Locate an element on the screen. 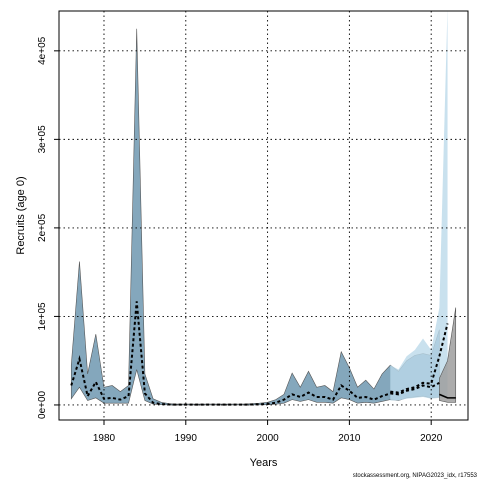 Image resolution: width=480 pixels, height=480 pixels. x-tick-label: 2020 is located at coordinates (431, 438).